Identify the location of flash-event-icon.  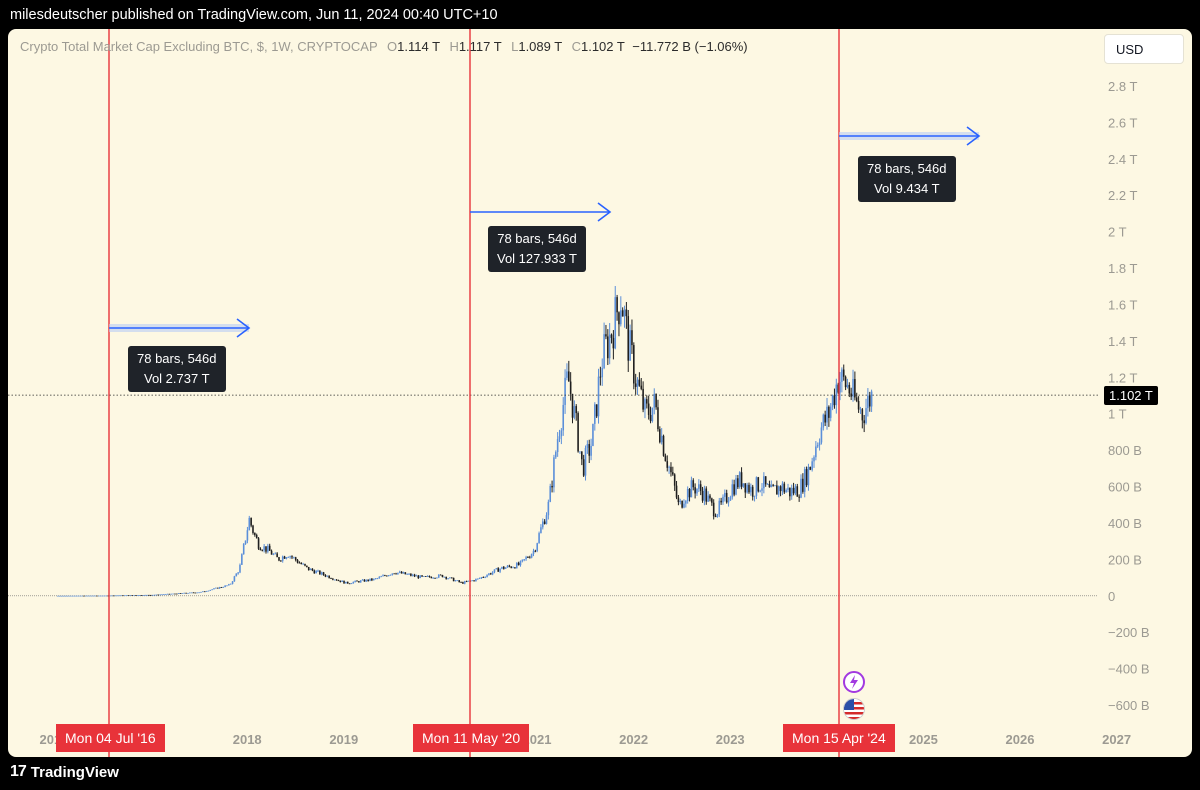
(854, 682).